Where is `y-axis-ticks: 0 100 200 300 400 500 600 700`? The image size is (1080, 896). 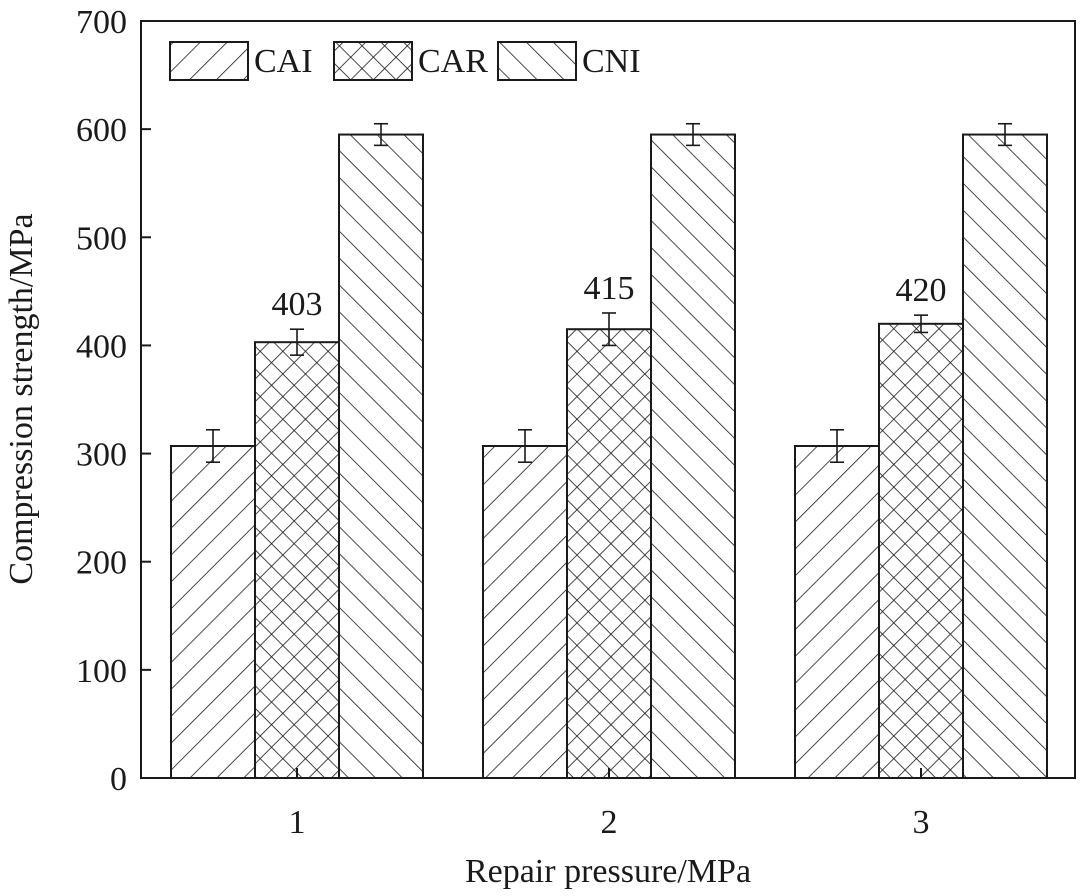 y-axis-ticks: 0 100 200 300 400 500 600 700 is located at coordinates (113, 401).